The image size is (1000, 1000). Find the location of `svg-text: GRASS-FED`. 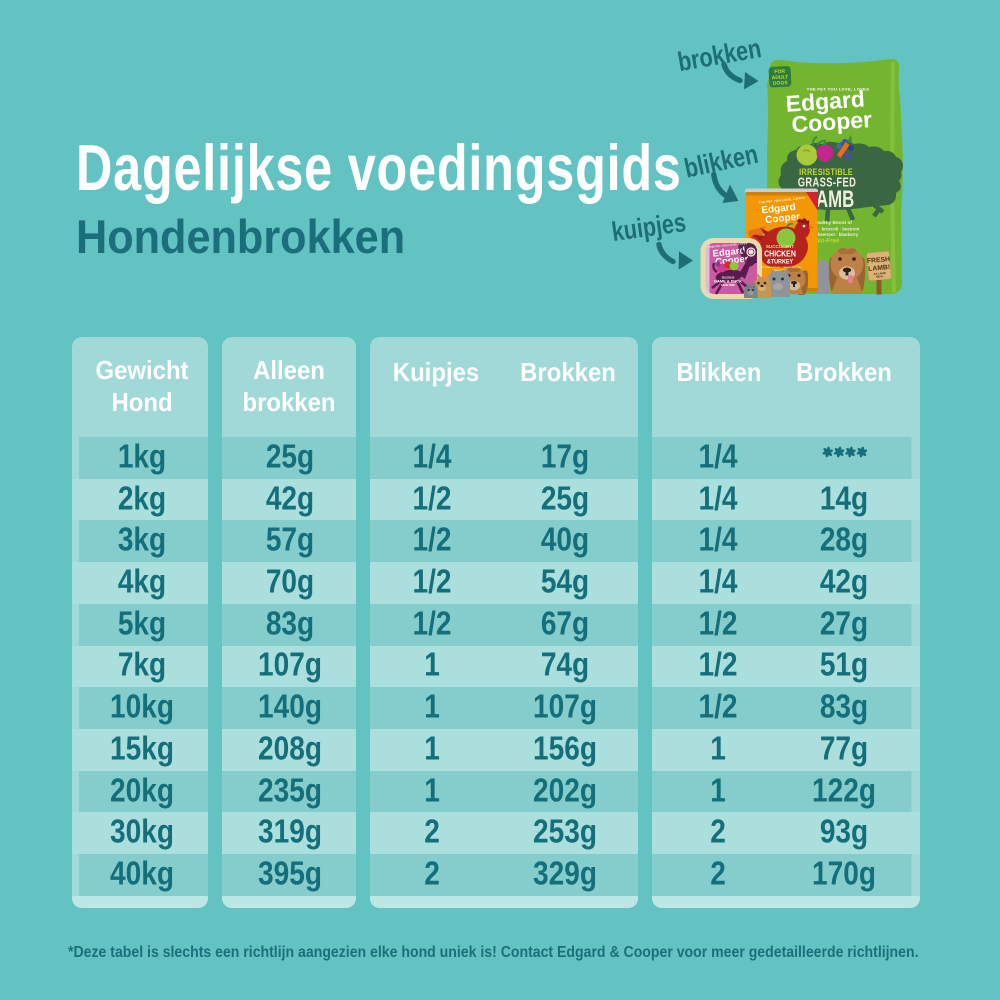

svg-text: GRASS-FED is located at coordinates (827, 183).